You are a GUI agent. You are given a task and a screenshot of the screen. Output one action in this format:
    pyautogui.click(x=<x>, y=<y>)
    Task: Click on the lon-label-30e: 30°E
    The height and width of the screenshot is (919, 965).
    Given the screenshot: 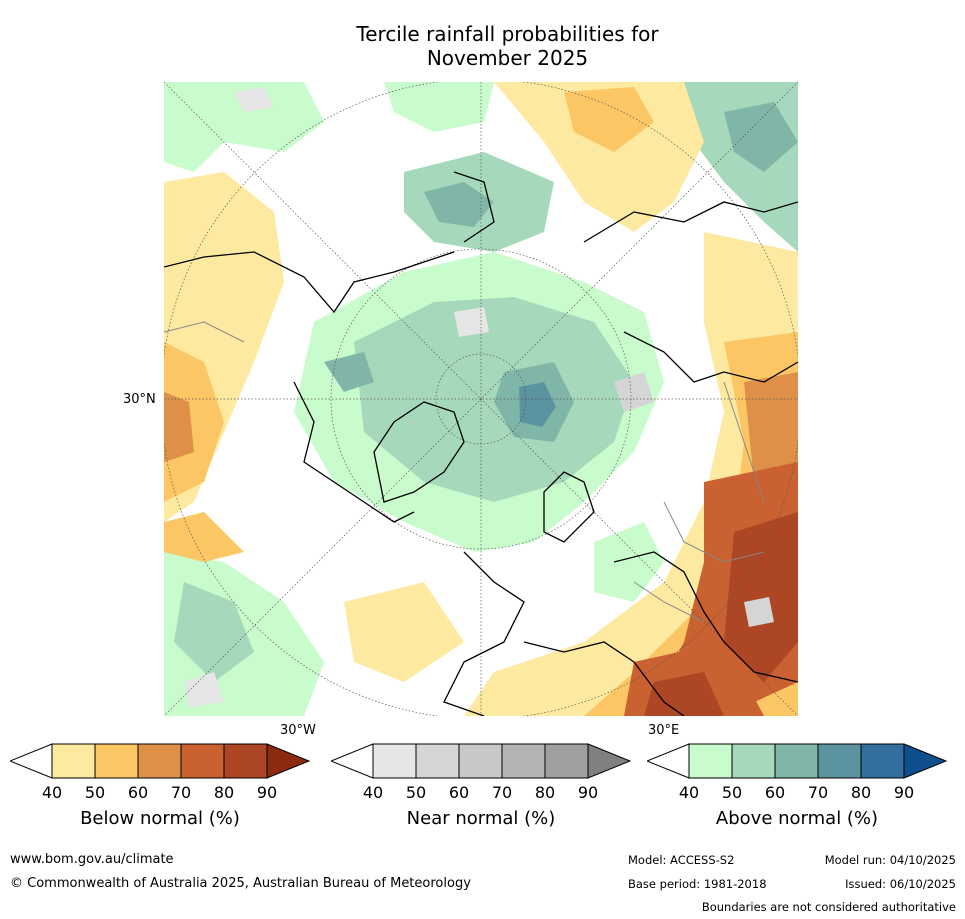 What is the action you would take?
    pyautogui.click(x=664, y=730)
    